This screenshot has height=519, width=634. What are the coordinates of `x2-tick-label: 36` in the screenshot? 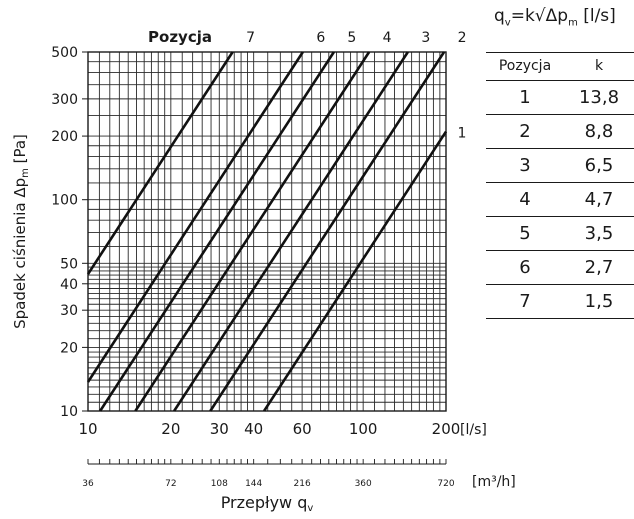 It's located at (88, 484).